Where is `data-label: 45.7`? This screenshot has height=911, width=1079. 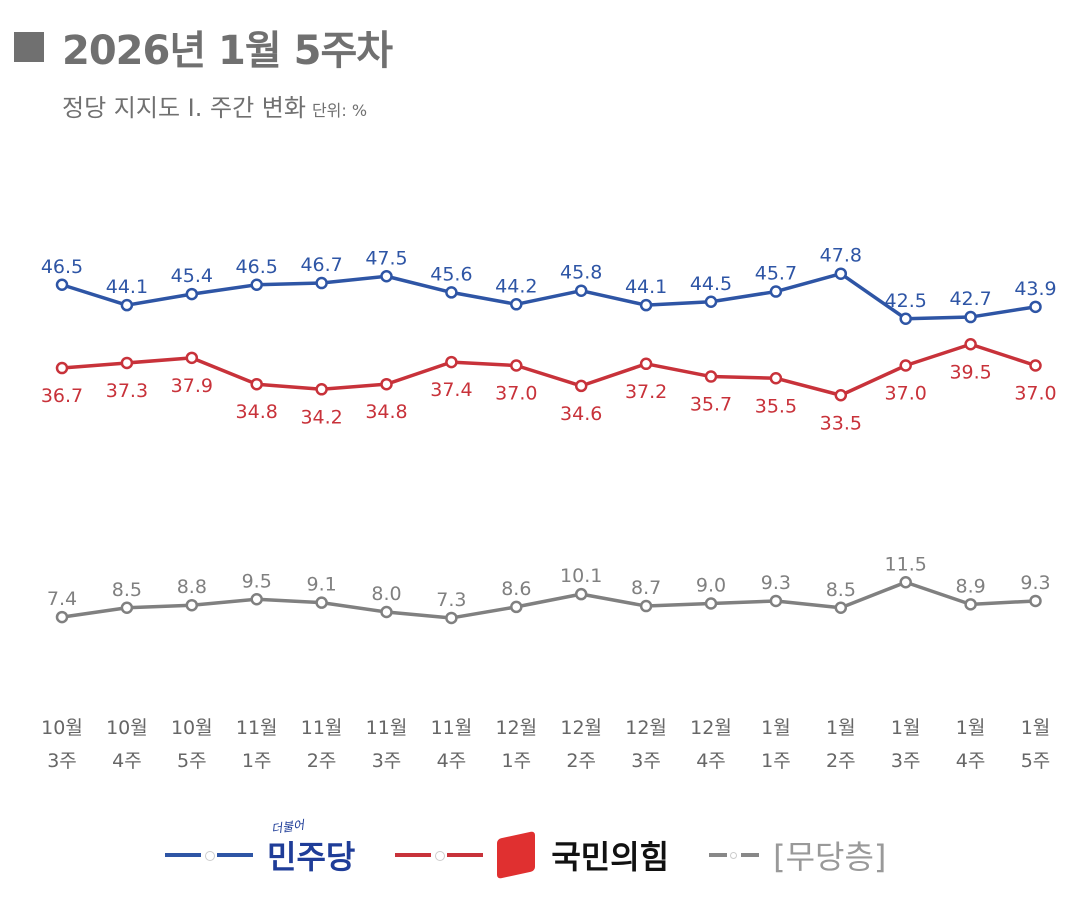 data-label: 45.7 is located at coordinates (776, 274).